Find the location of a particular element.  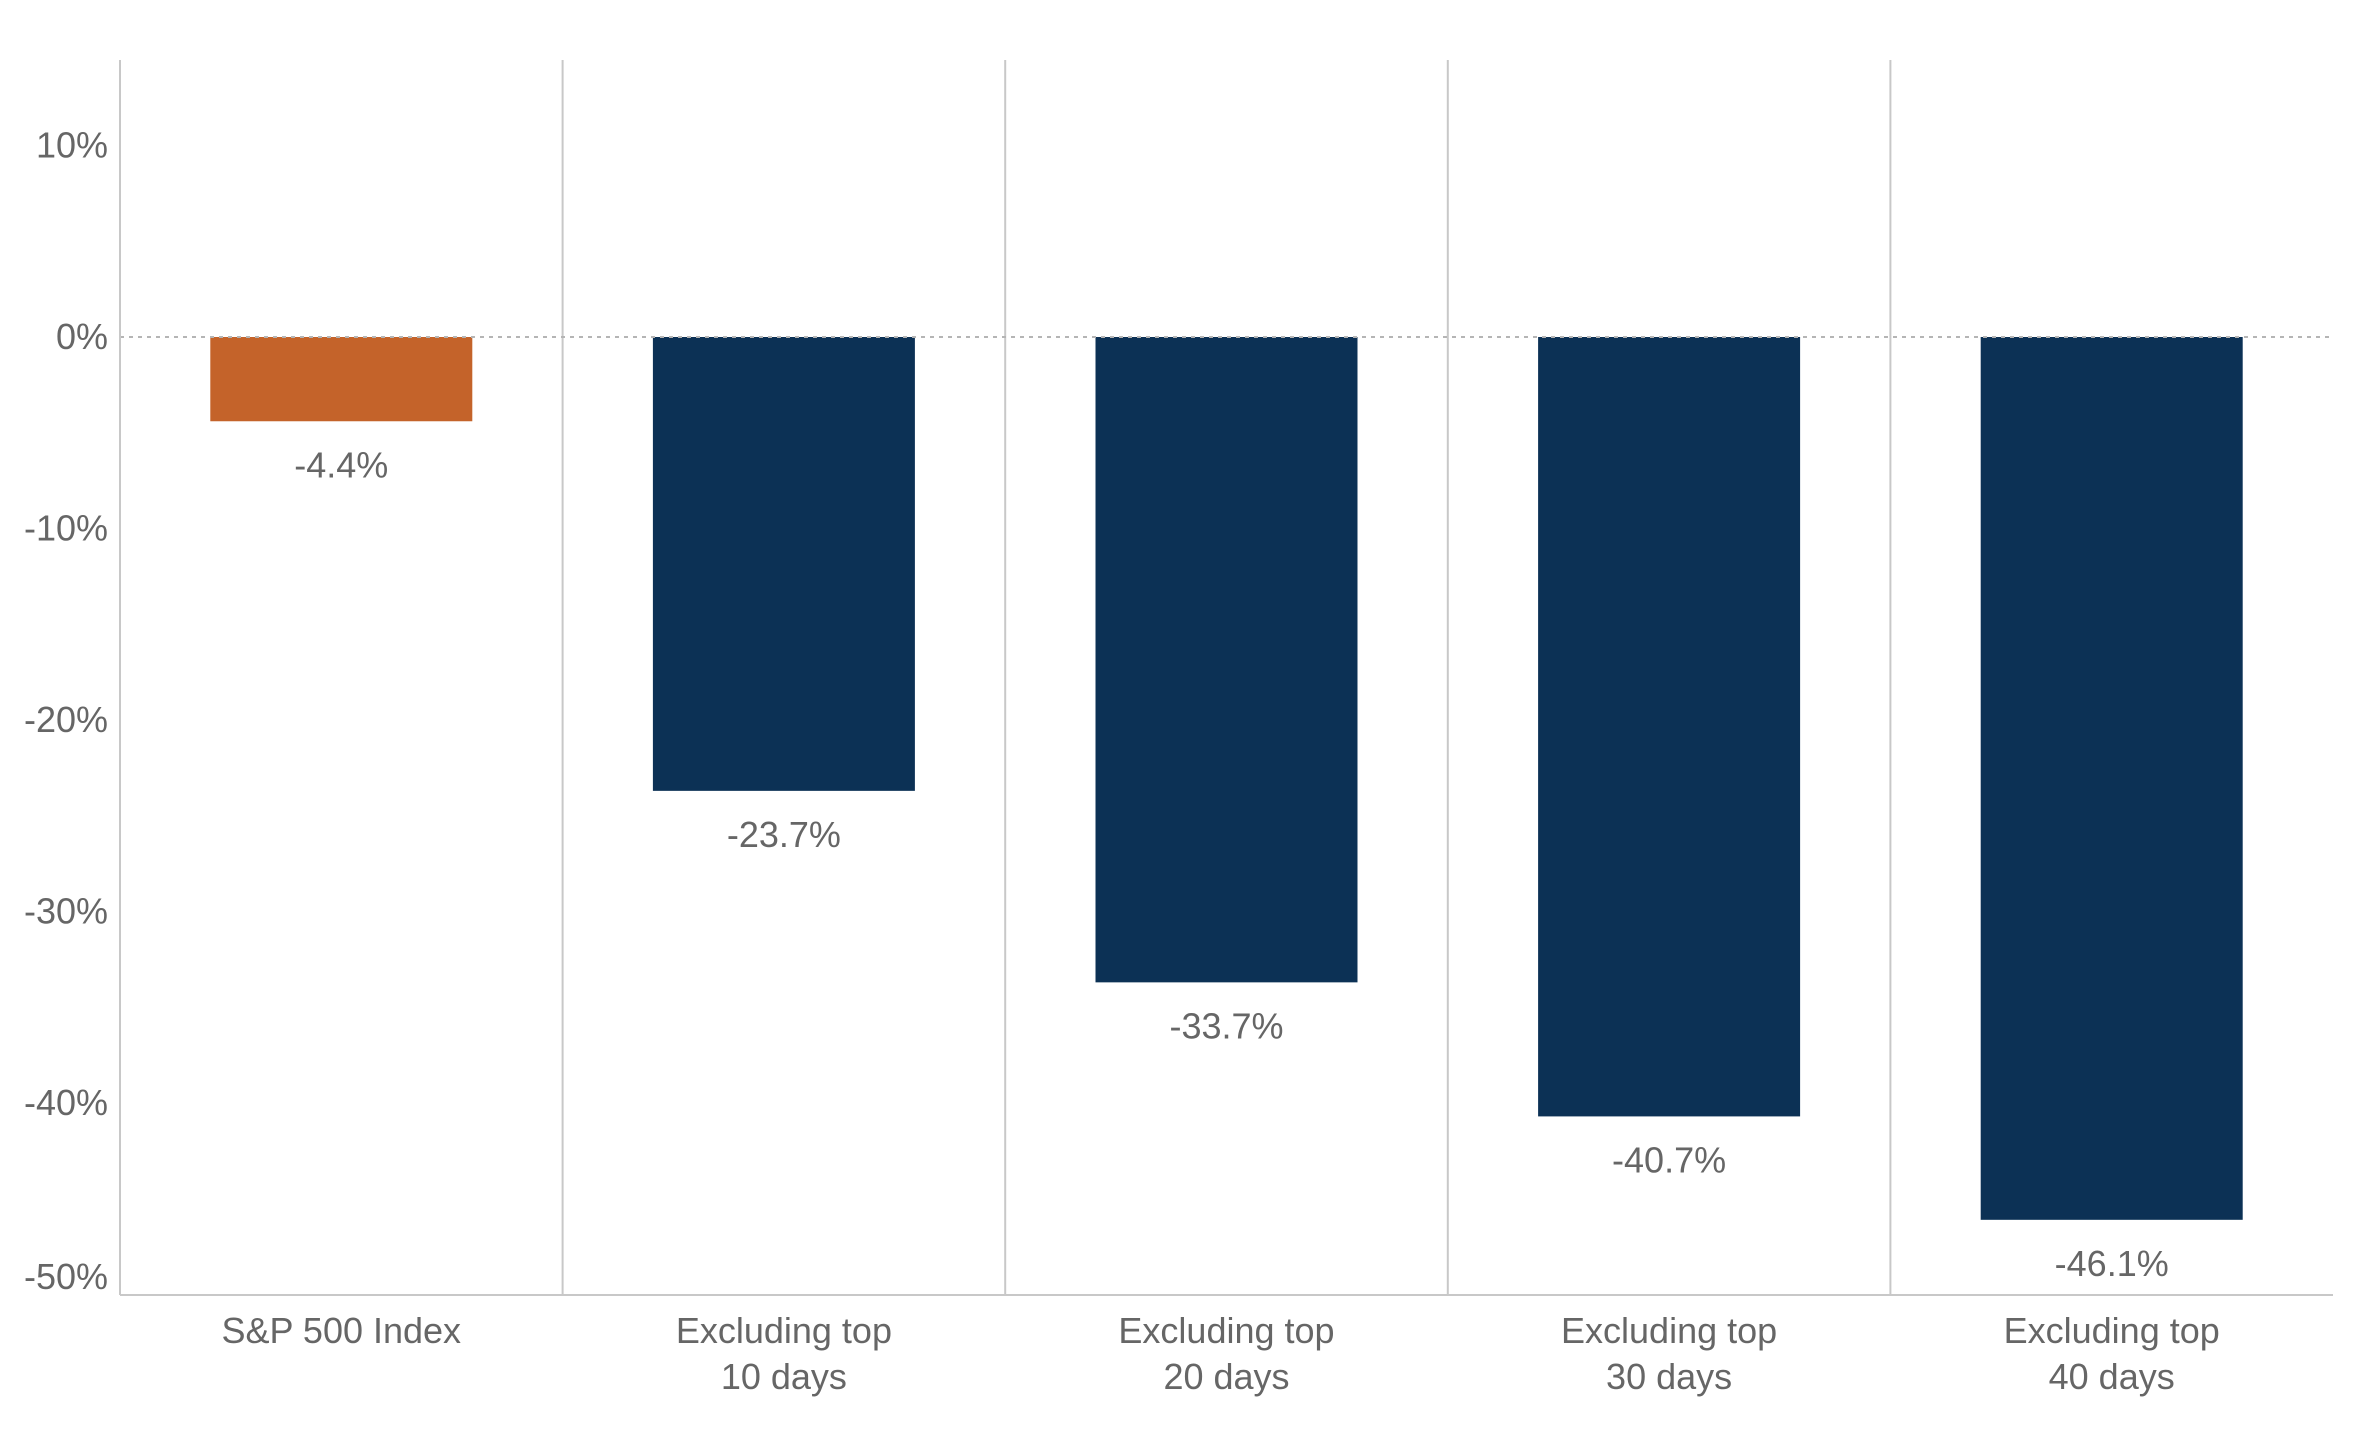

y-tick-label: -30% is located at coordinates (66, 911).